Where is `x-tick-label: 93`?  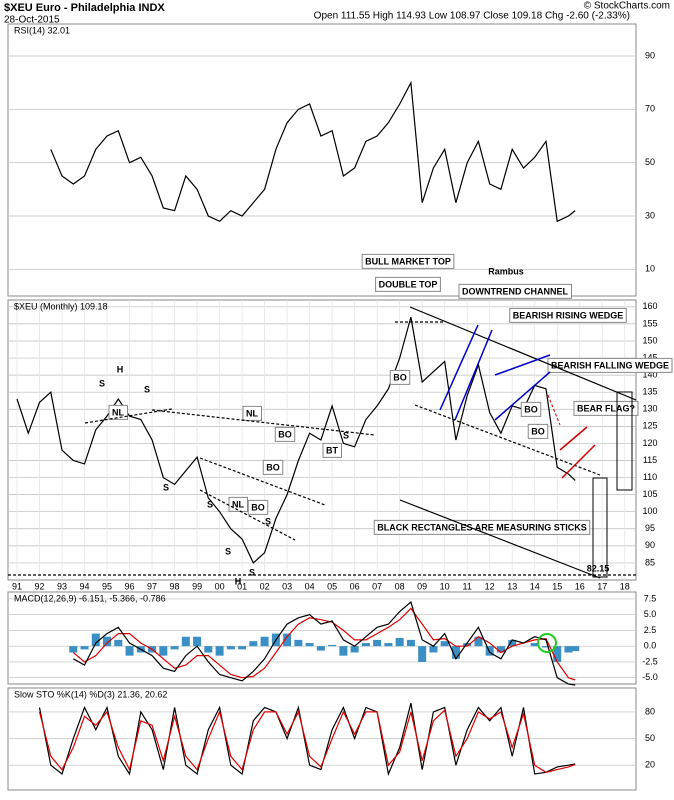
x-tick-label: 93 is located at coordinates (62, 586).